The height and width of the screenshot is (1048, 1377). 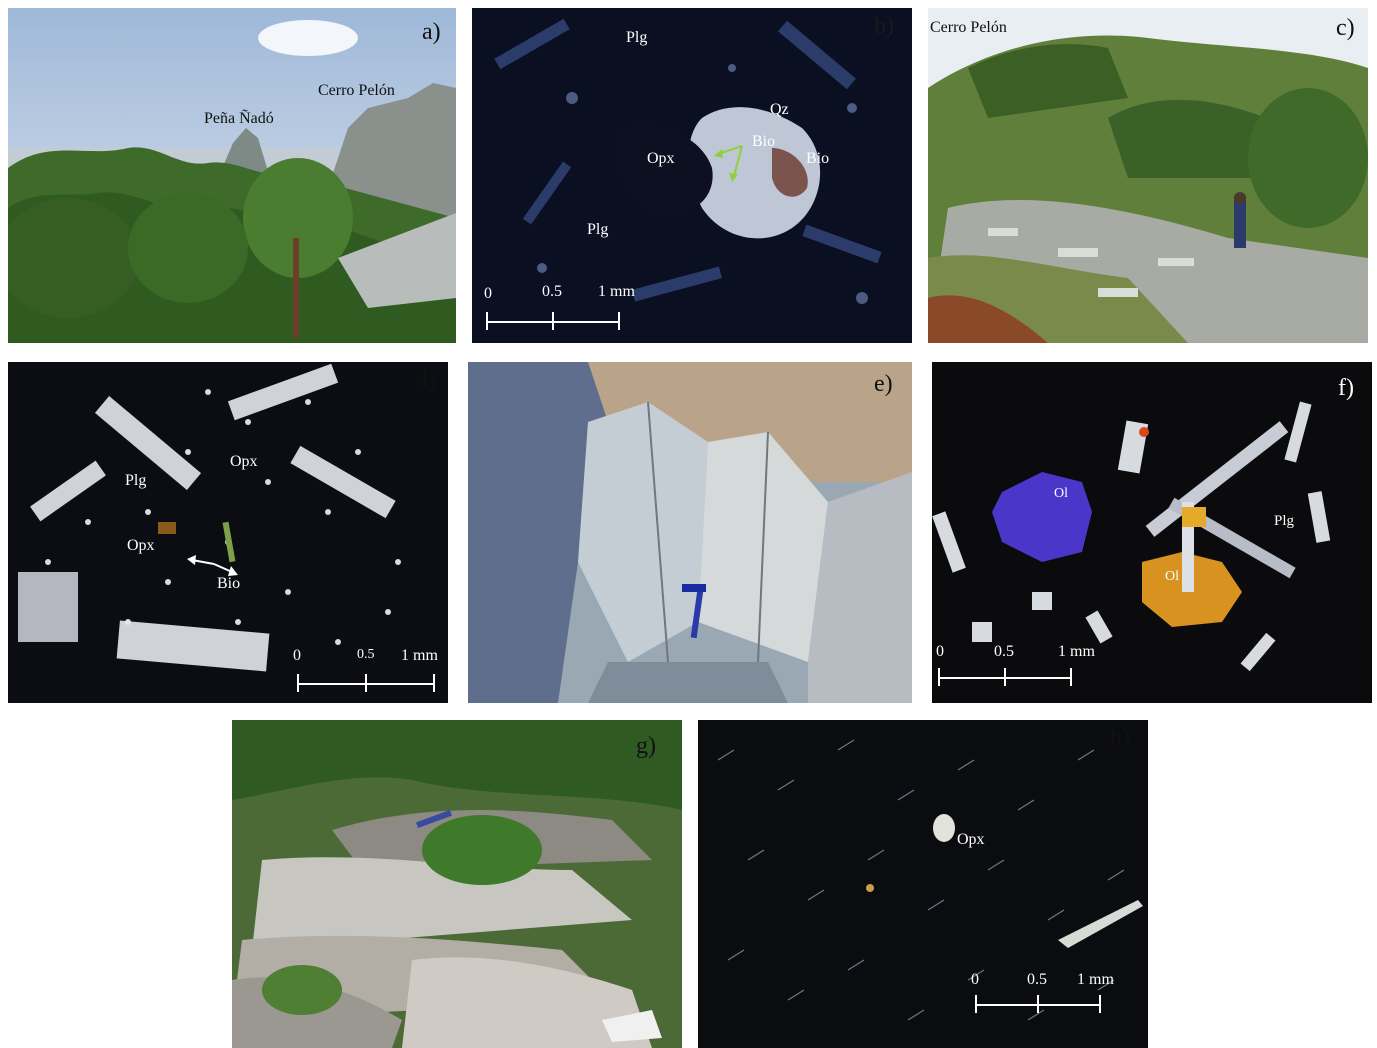 I want to click on label-opx: Opx, so click(x=661, y=158).